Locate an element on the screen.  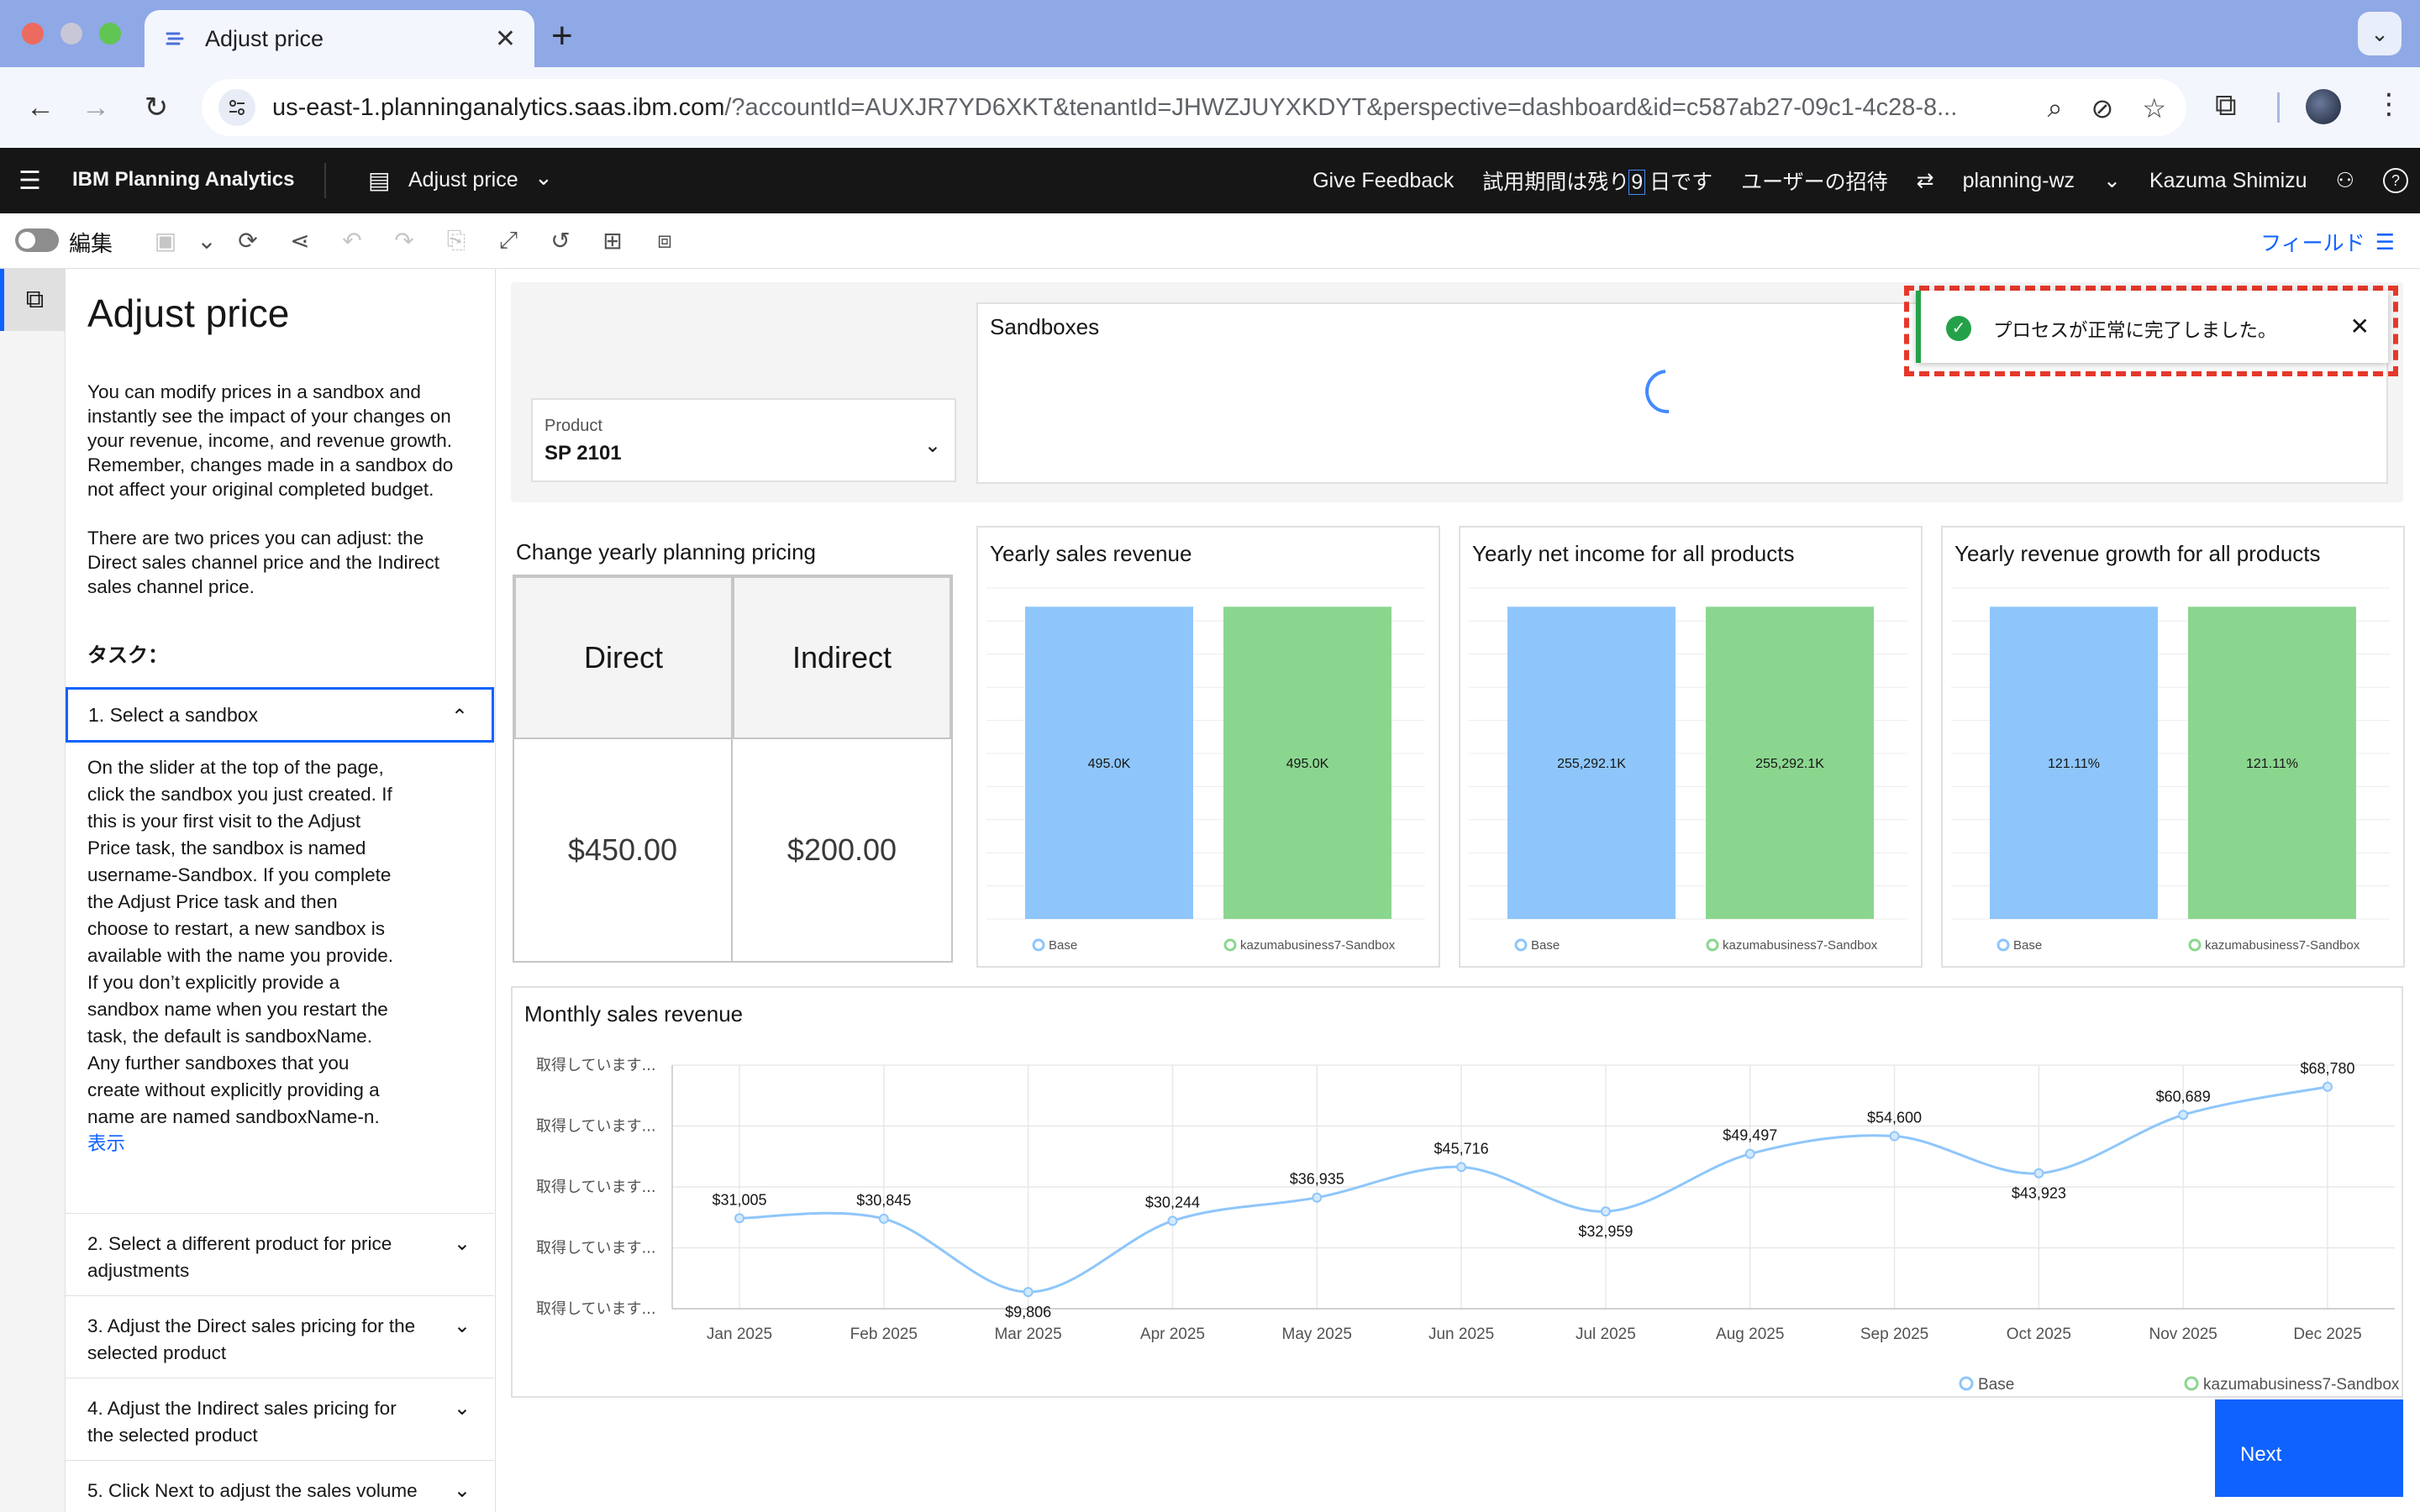
undo-icon: ↶ is located at coordinates (352, 241).